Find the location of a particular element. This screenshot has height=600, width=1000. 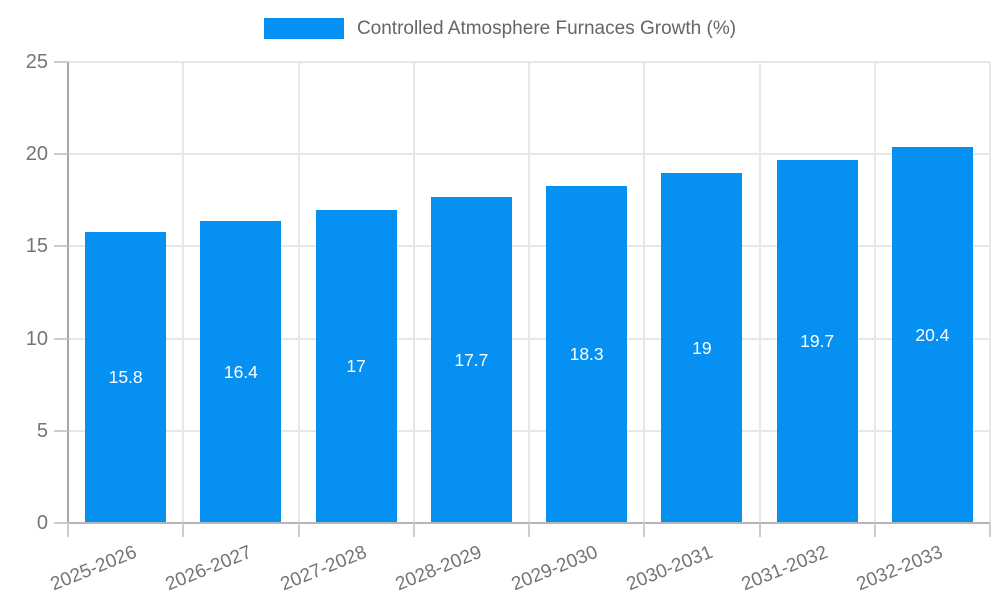

bar: 15.8 is located at coordinates (126, 377).